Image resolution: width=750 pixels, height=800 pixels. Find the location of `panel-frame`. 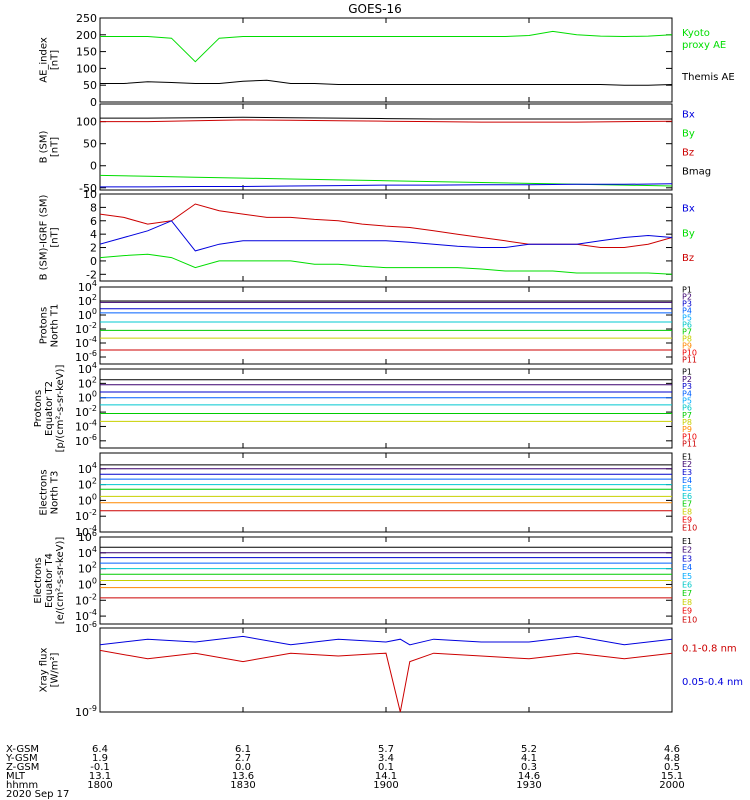

panel-frame is located at coordinates (386, 325).